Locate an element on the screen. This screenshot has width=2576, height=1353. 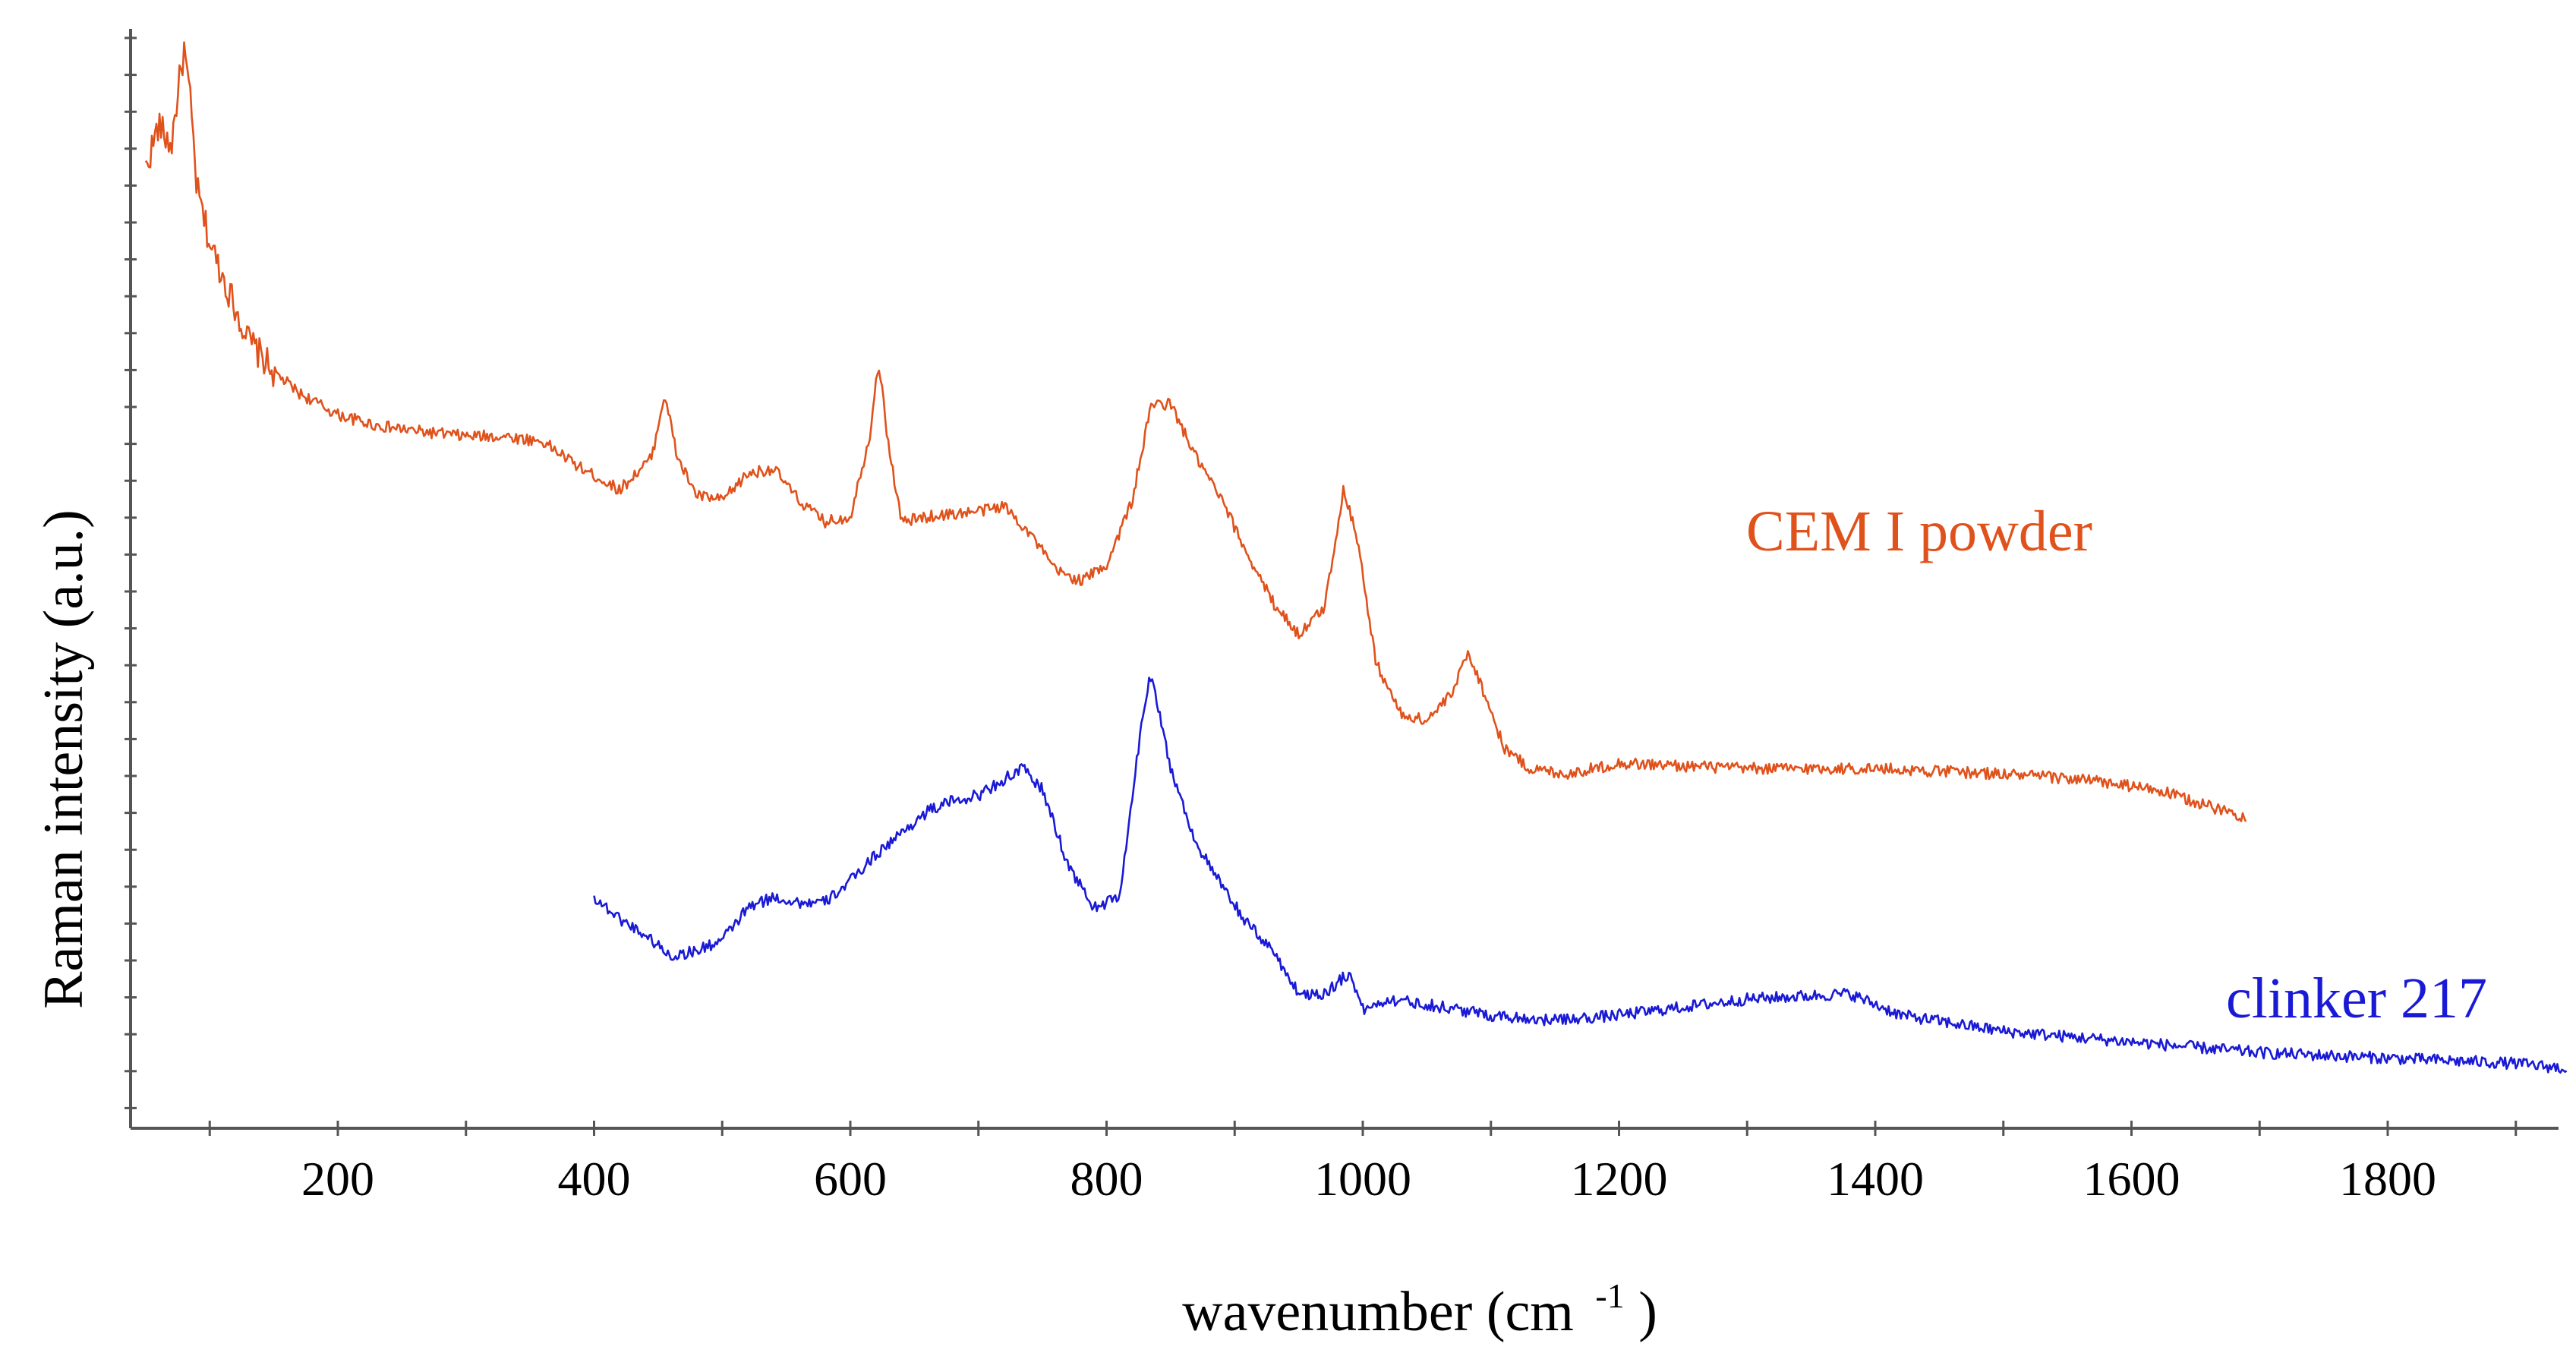
y-axis-minor-ticks is located at coordinates (131, 572).